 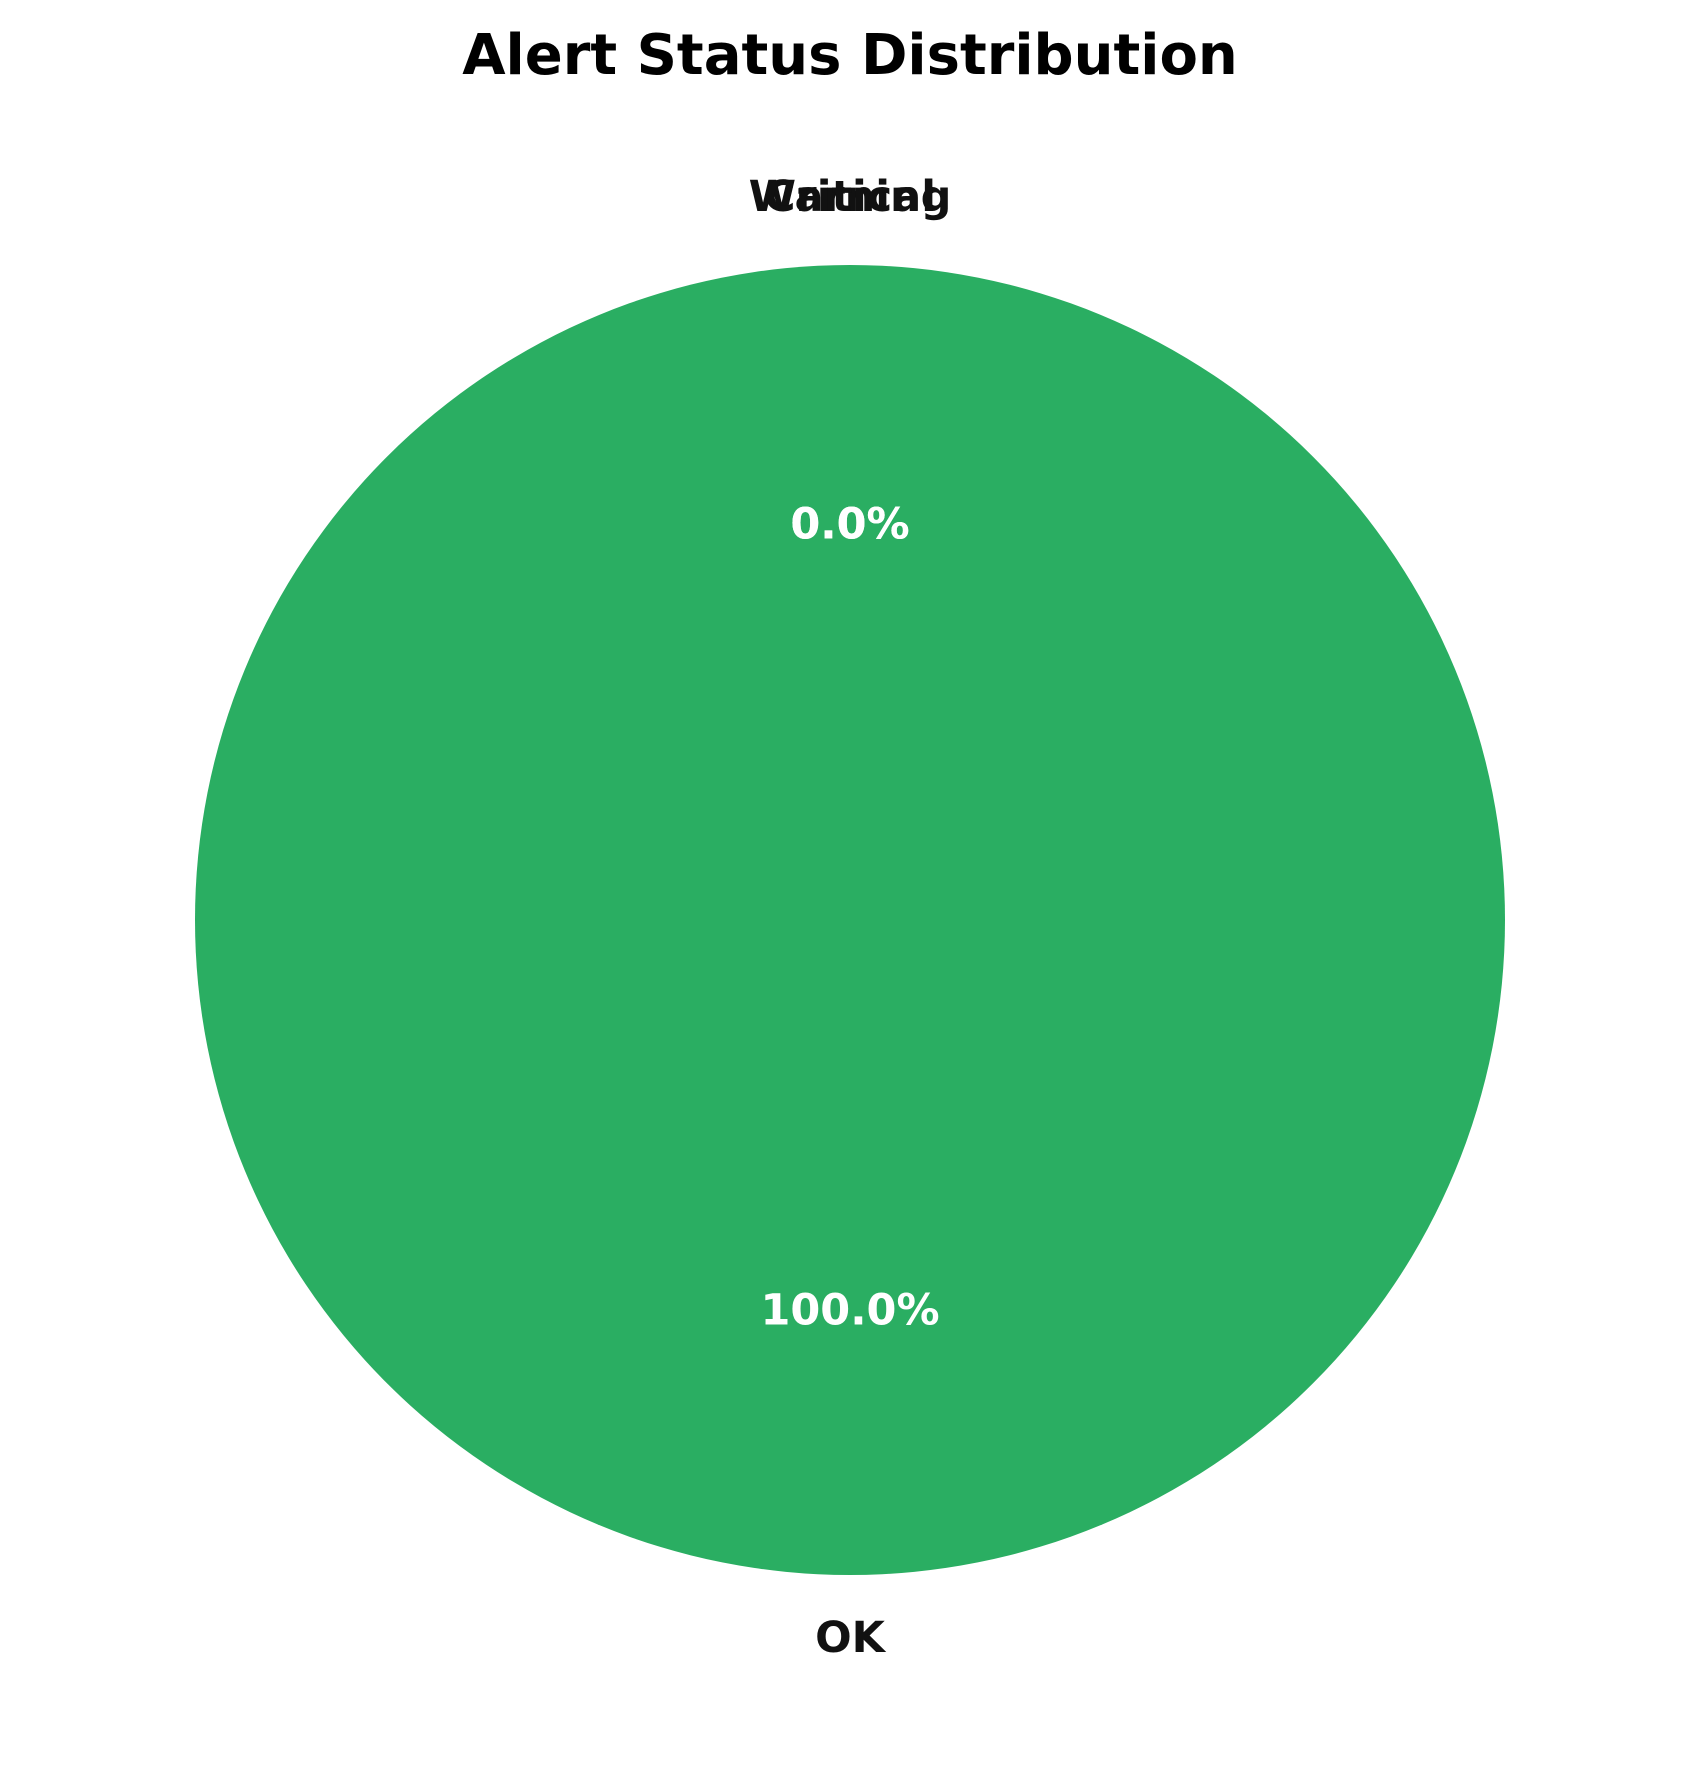 What do you see at coordinates (850, 55) in the screenshot?
I see `chart-title: Alert Status Distribution` at bounding box center [850, 55].